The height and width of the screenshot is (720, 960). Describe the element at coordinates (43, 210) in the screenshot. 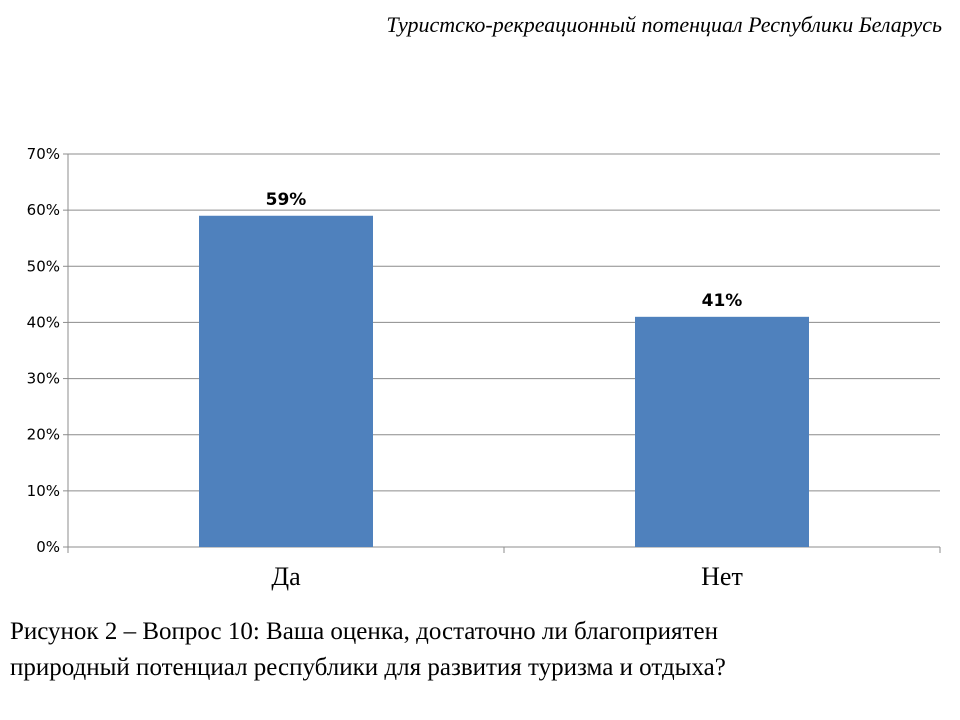

I see `y-tick-label: 60%` at that location.